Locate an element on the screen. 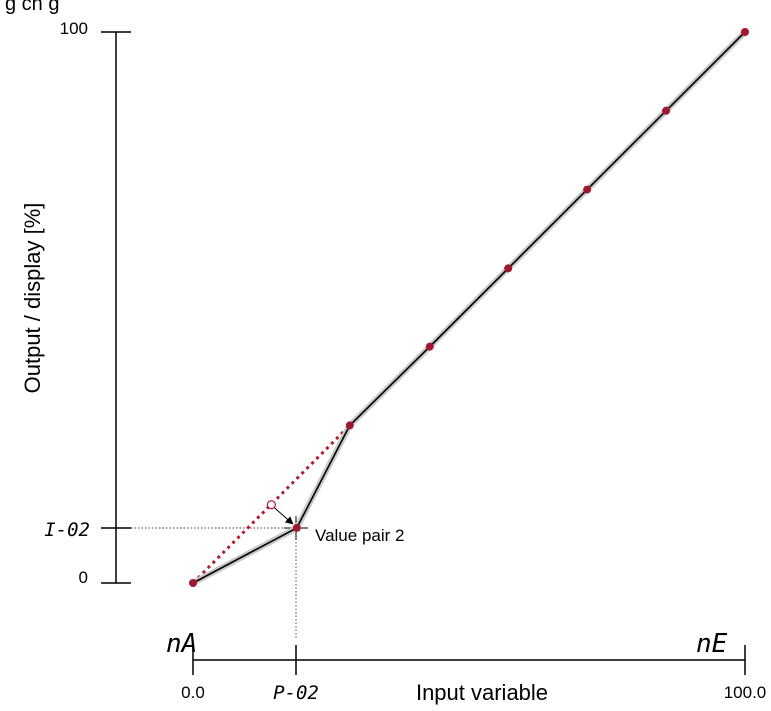 This screenshot has height=711, width=771. x-axis-title: Input variable is located at coordinates (482, 692).